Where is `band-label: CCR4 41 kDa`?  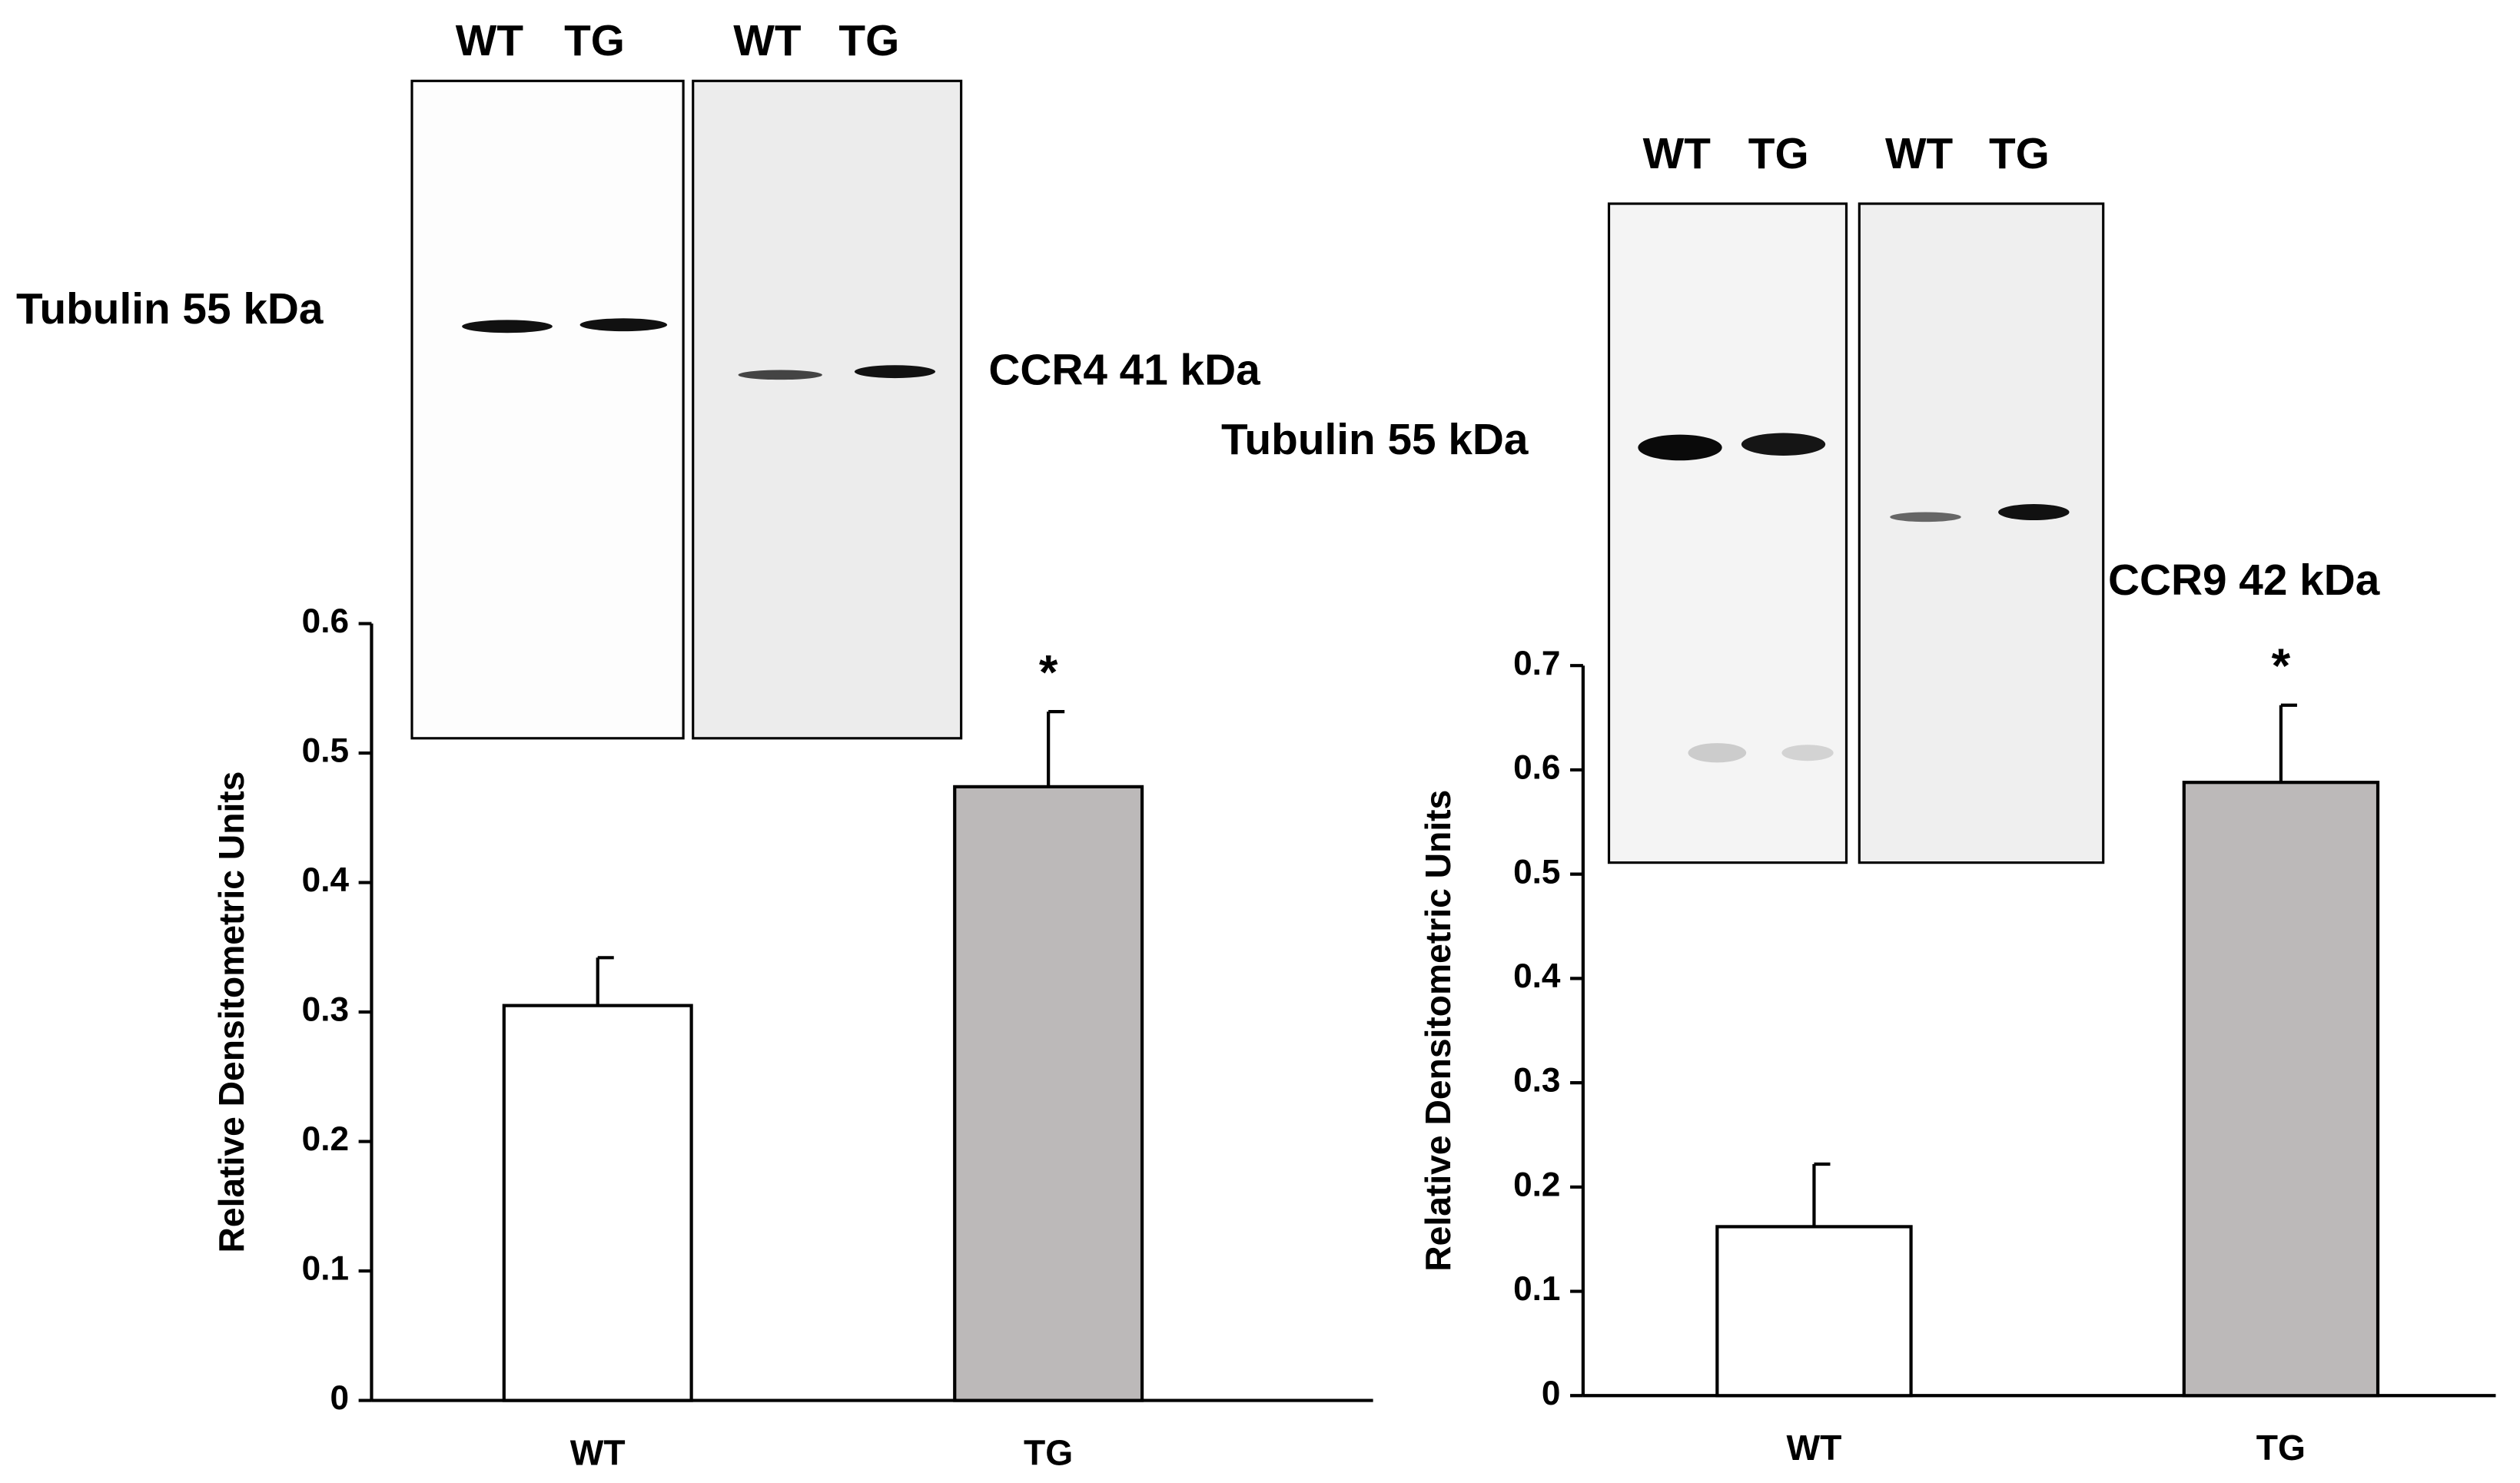
band-label: CCR4 41 kDa is located at coordinates (1124, 371).